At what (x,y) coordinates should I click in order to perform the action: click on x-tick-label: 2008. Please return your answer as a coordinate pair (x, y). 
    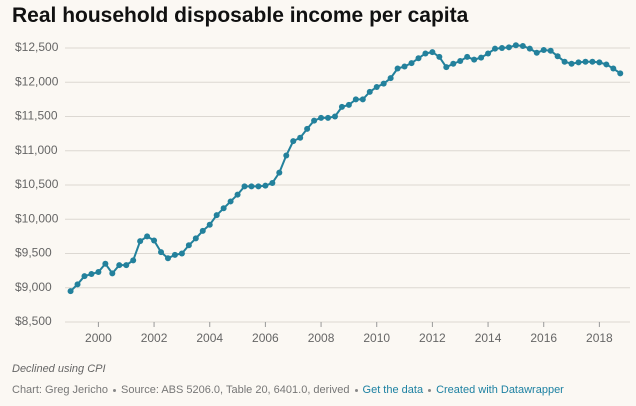
    Looking at the image, I should click on (321, 338).